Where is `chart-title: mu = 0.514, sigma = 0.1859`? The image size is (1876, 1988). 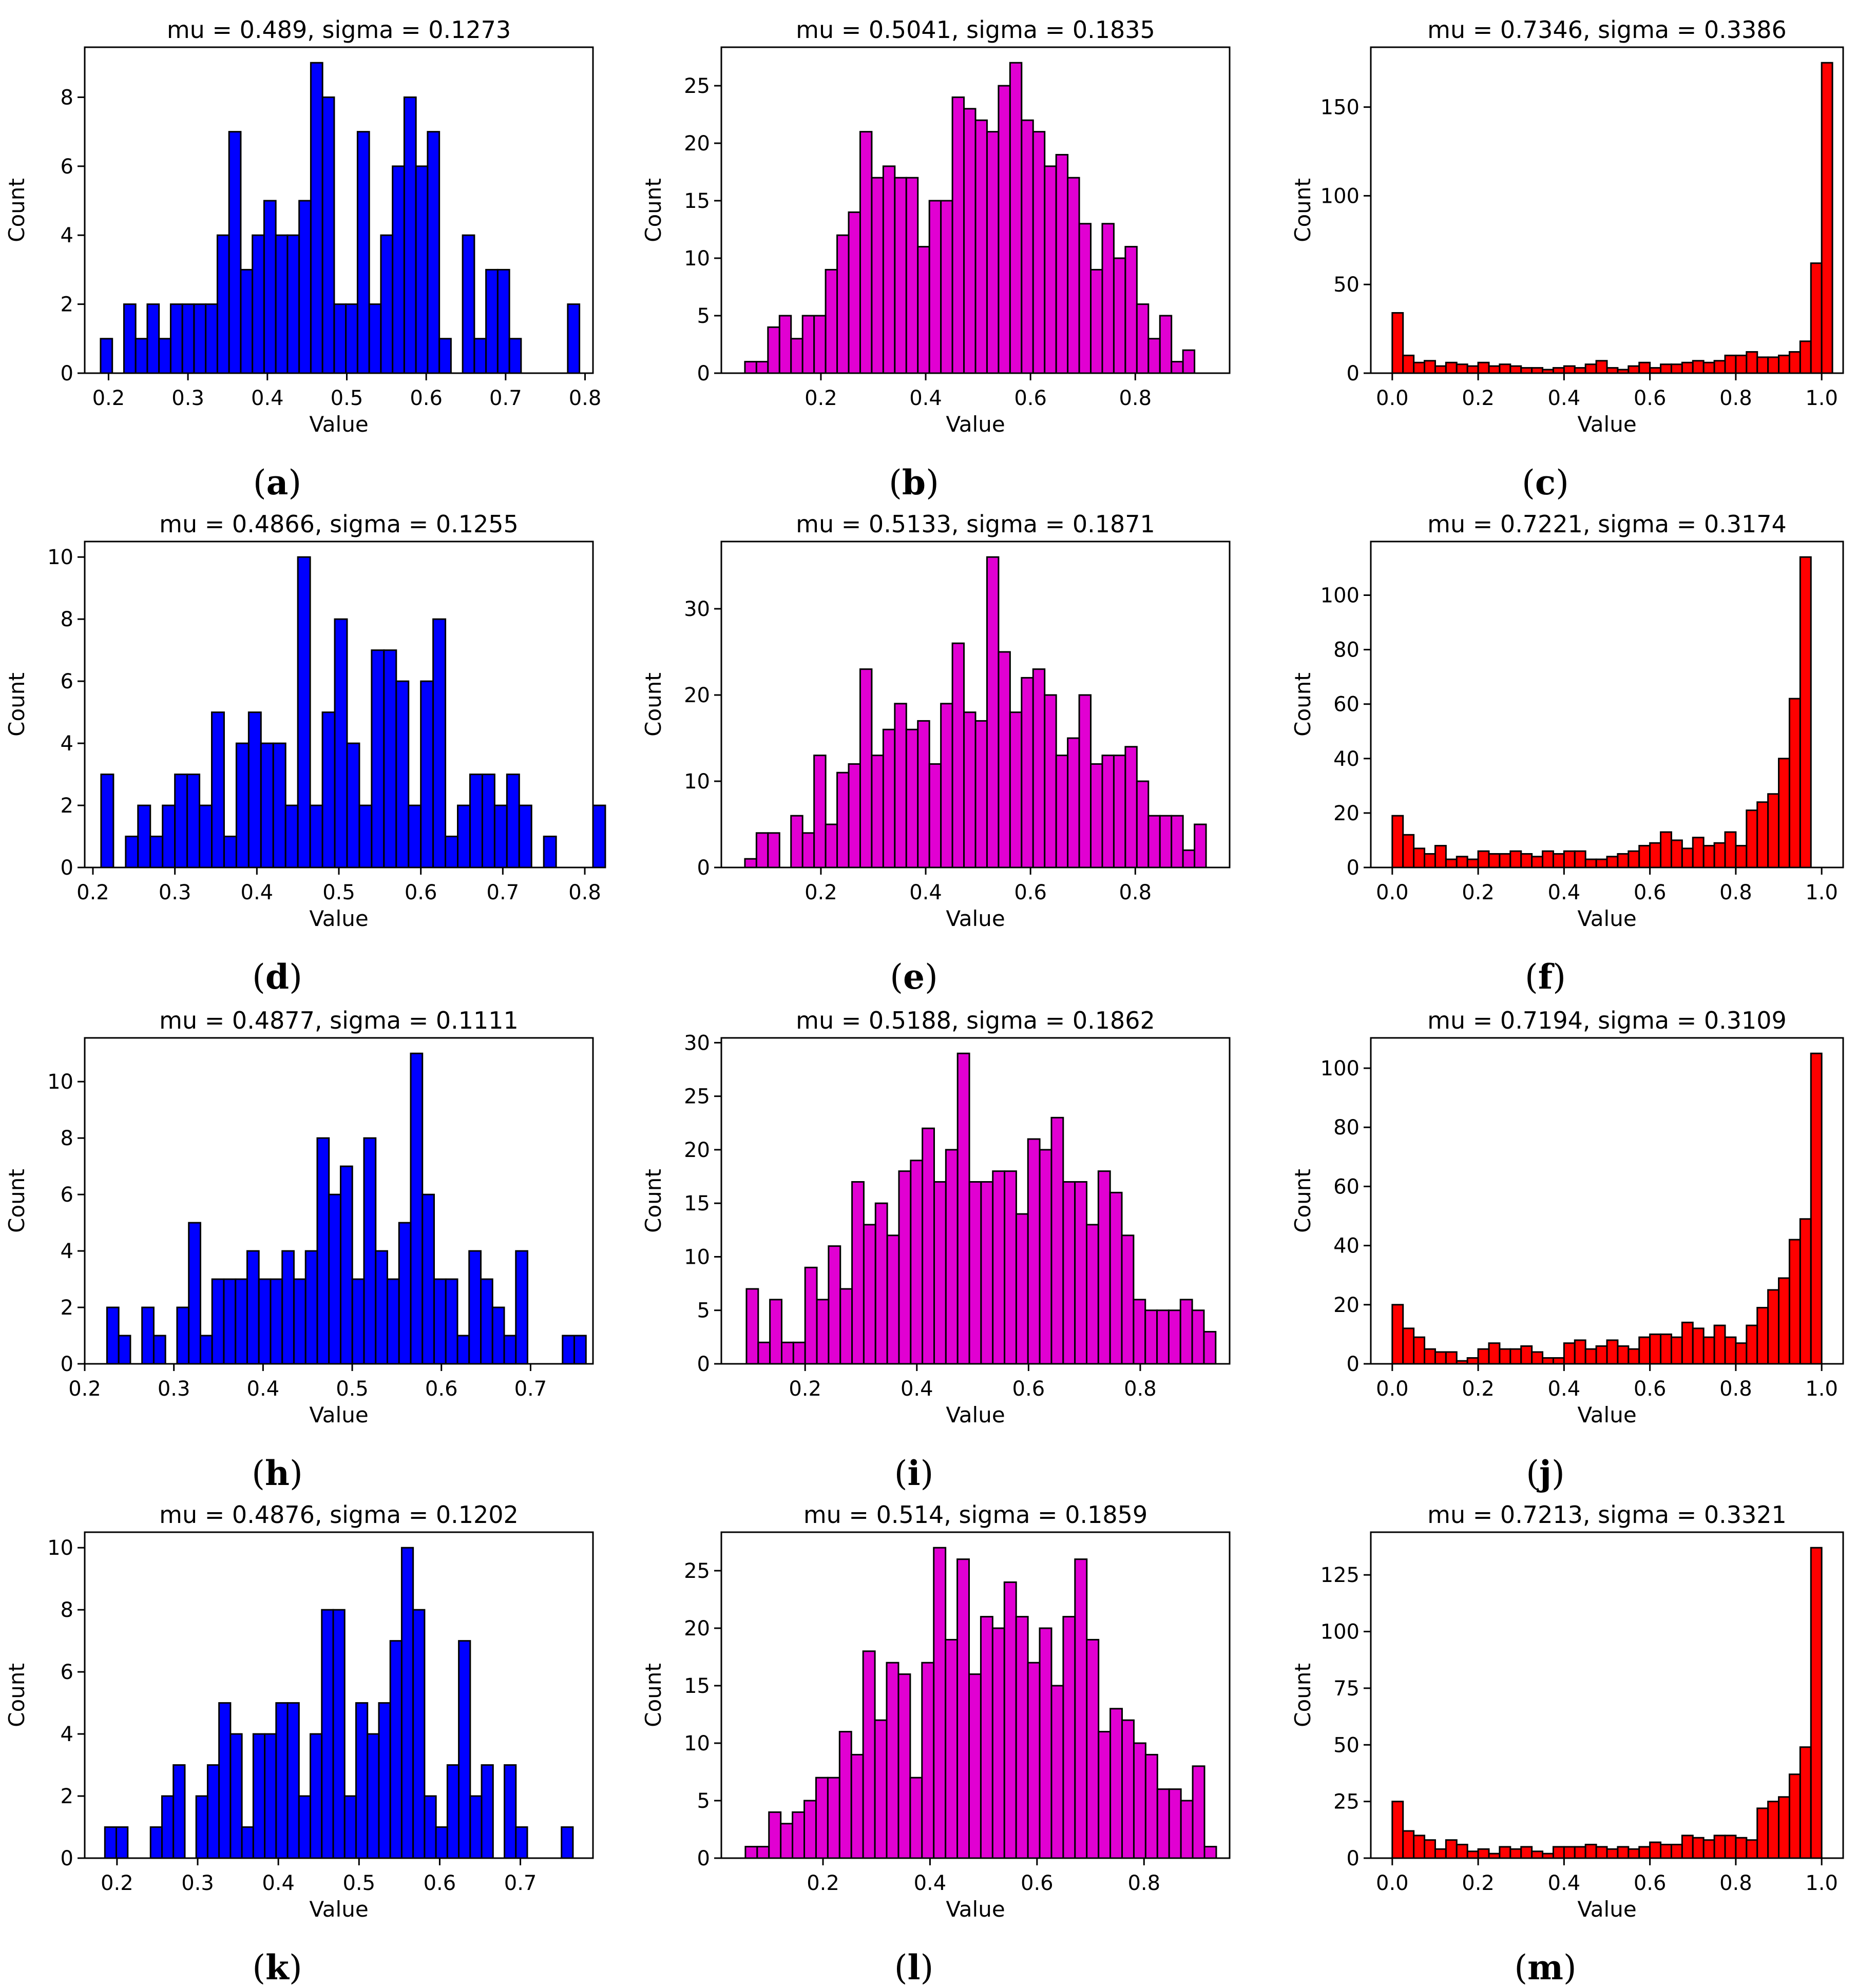
chart-title: mu = 0.514, sigma = 0.1859 is located at coordinates (975, 1515).